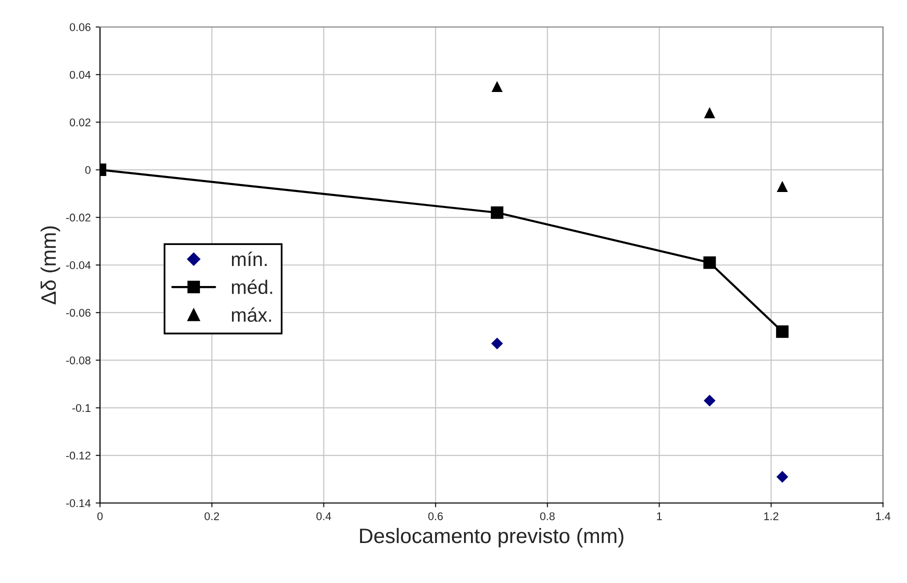 The height and width of the screenshot is (583, 907). What do you see at coordinates (659, 516) in the screenshot?
I see `x-tick-label: 1` at bounding box center [659, 516].